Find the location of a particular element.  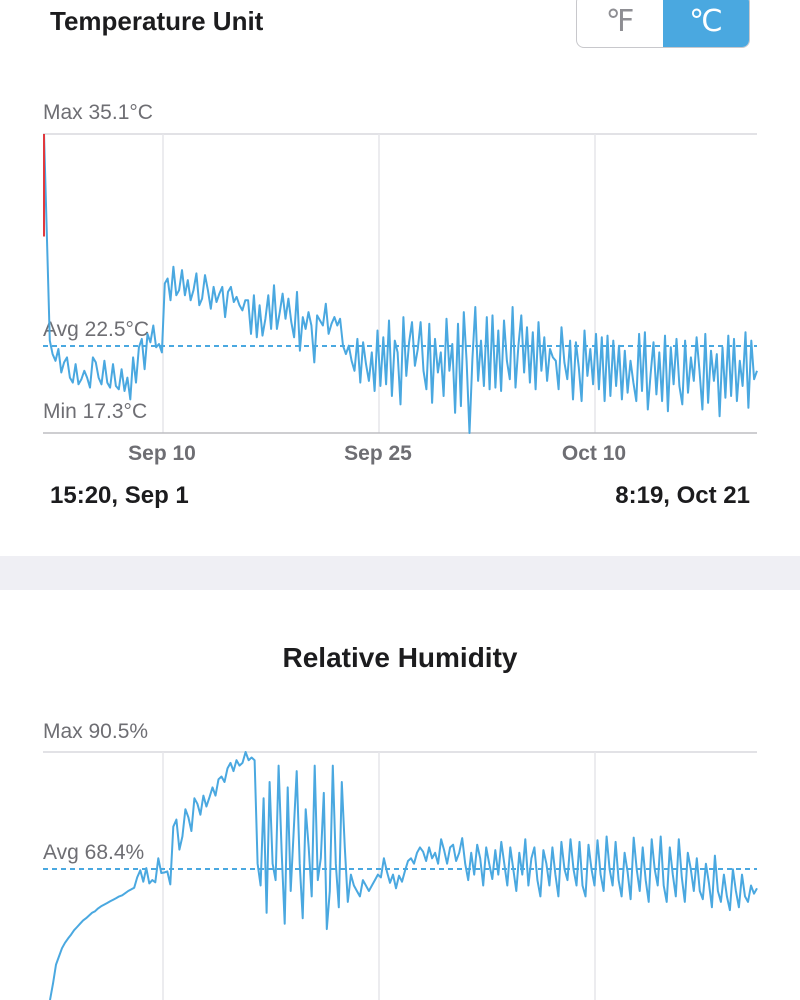

humidity-max-label: Max 90.5% is located at coordinates (95, 731).